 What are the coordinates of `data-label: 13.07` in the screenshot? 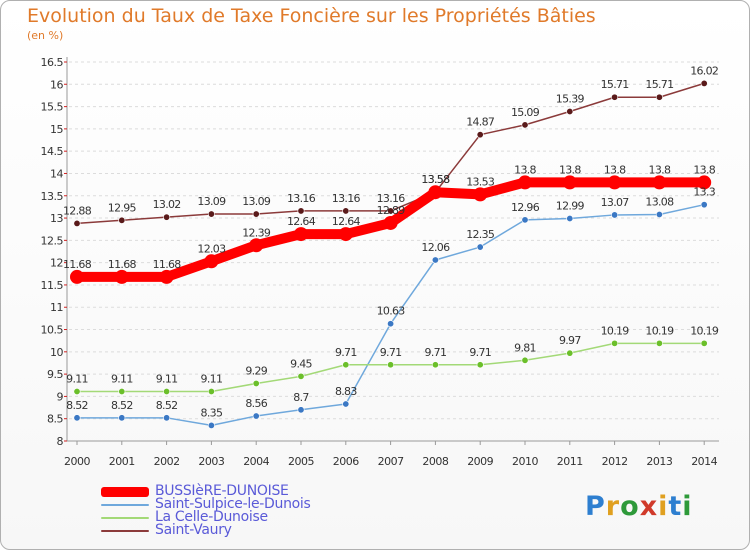 It's located at (615, 202).